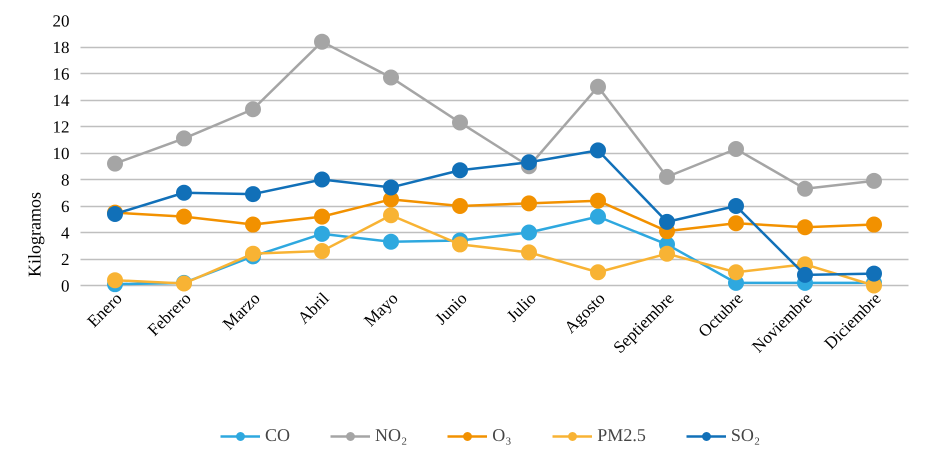 This screenshot has height=452, width=928. I want to click on legend-label: NO₂, so click(391, 435).